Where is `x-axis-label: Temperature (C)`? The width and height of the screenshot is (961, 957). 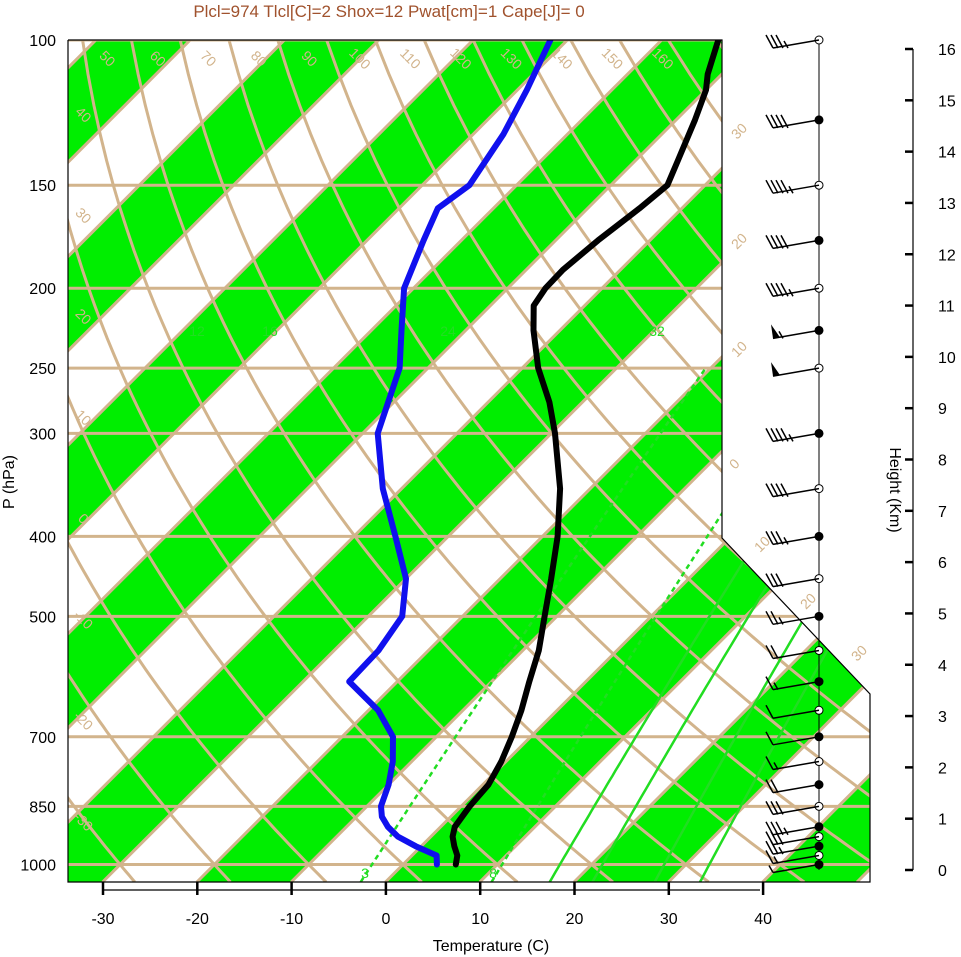 x-axis-label: Temperature (C) is located at coordinates (491, 946).